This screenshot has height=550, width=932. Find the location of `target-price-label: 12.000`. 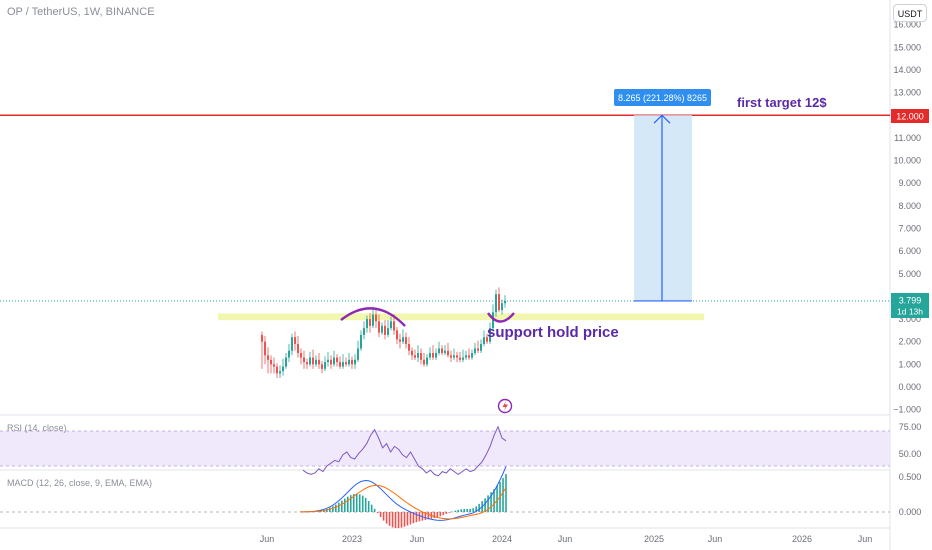

target-price-label: 12.000 is located at coordinates (910, 117).